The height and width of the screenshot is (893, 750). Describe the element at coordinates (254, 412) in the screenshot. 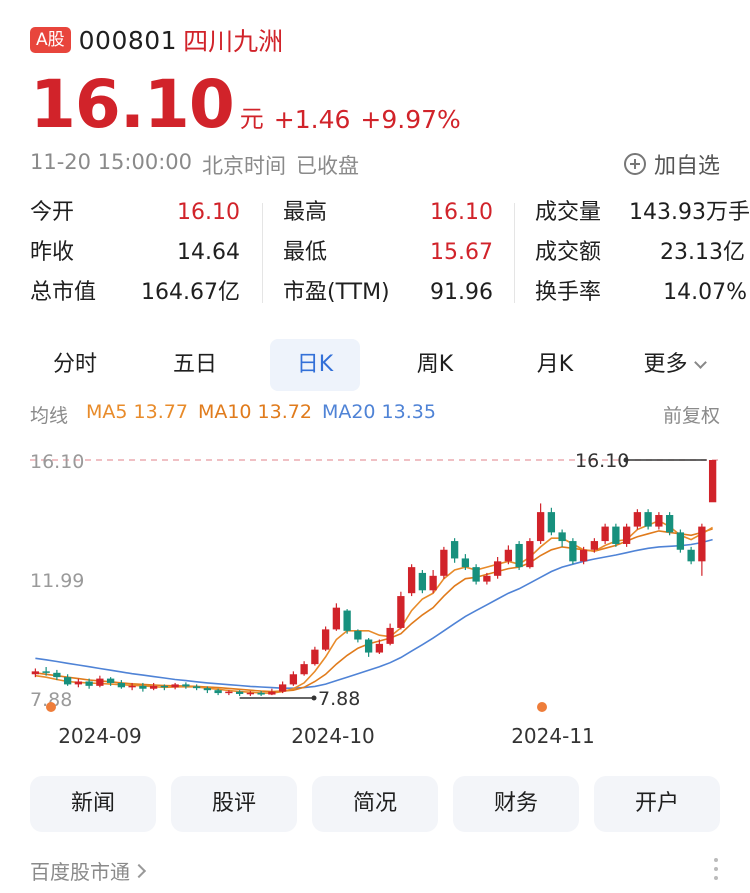

I see `ma10-value: MA10 13.72` at that location.